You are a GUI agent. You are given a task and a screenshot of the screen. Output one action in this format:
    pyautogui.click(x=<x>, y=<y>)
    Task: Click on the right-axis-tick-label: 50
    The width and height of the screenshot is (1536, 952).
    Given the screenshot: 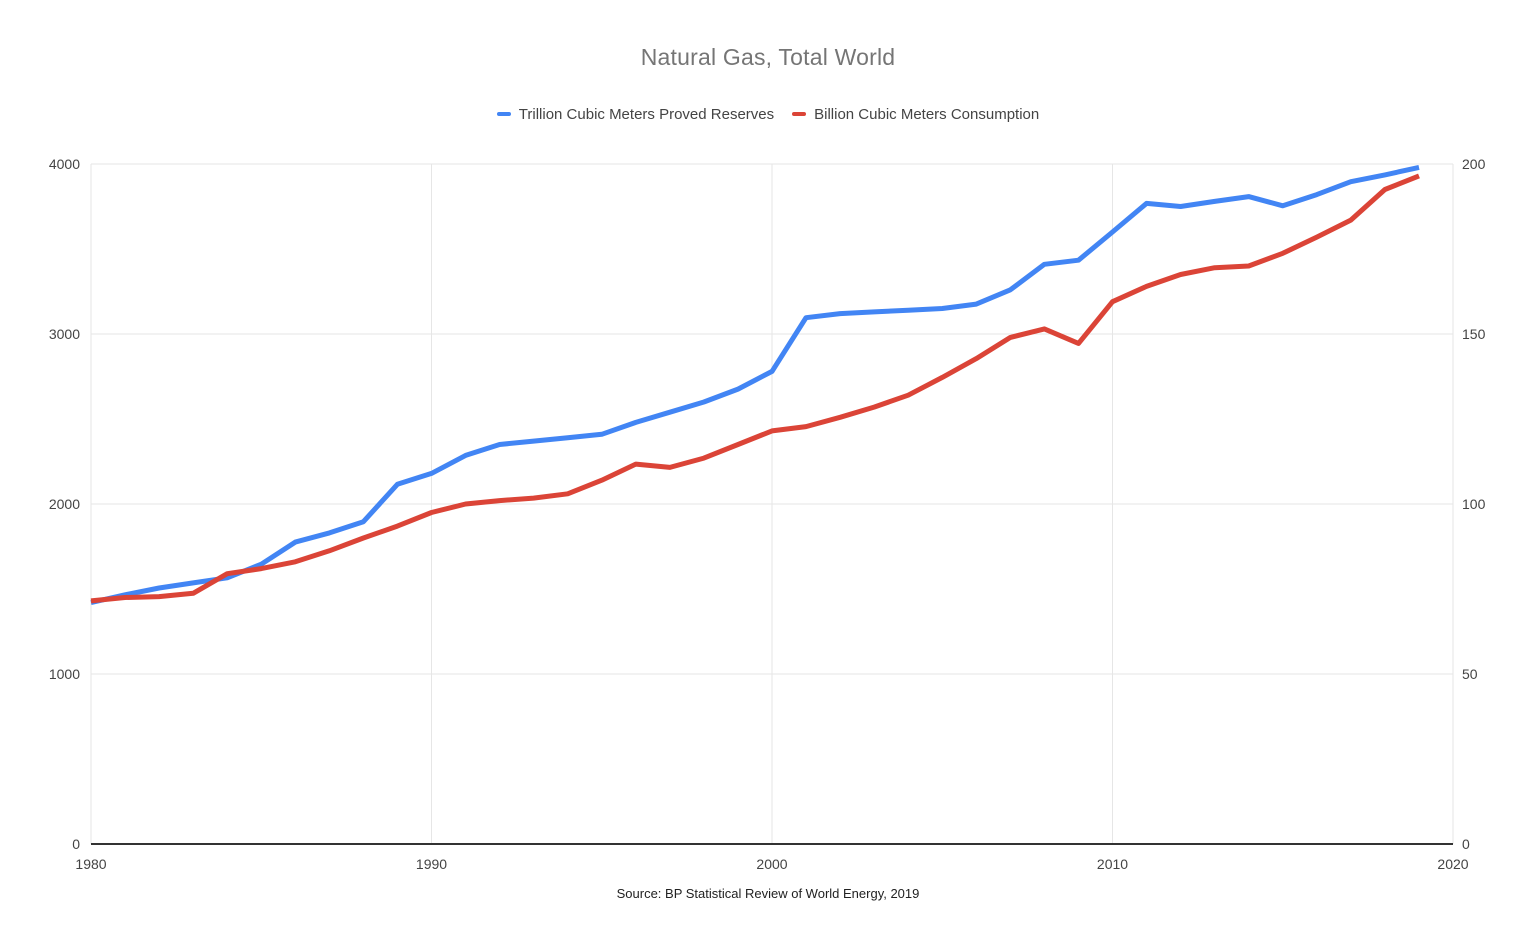 What is the action you would take?
    pyautogui.click(x=1470, y=674)
    